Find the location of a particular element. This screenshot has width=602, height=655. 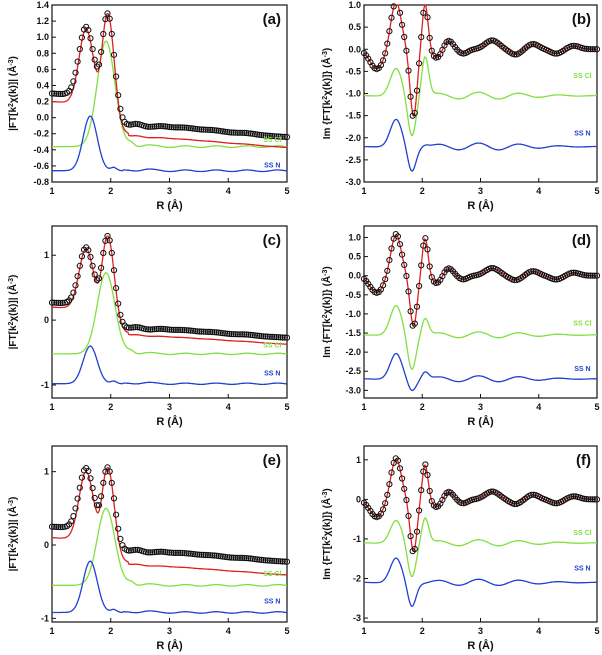

y-tick-label: -0.2 is located at coordinates (41, 134).